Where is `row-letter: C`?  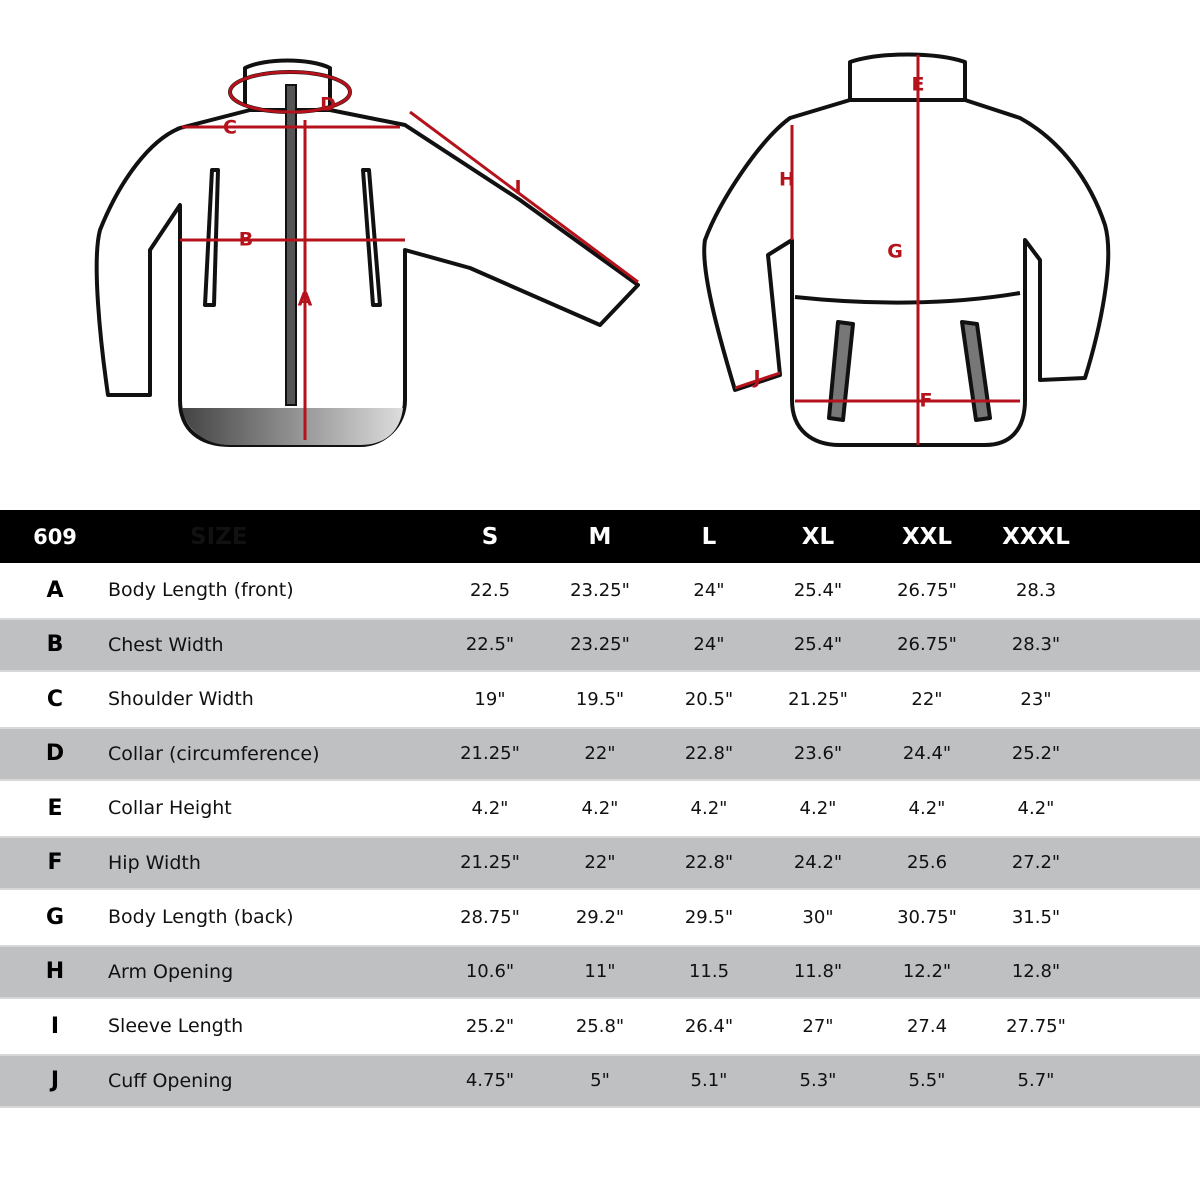
row-letter: C is located at coordinates (55, 699).